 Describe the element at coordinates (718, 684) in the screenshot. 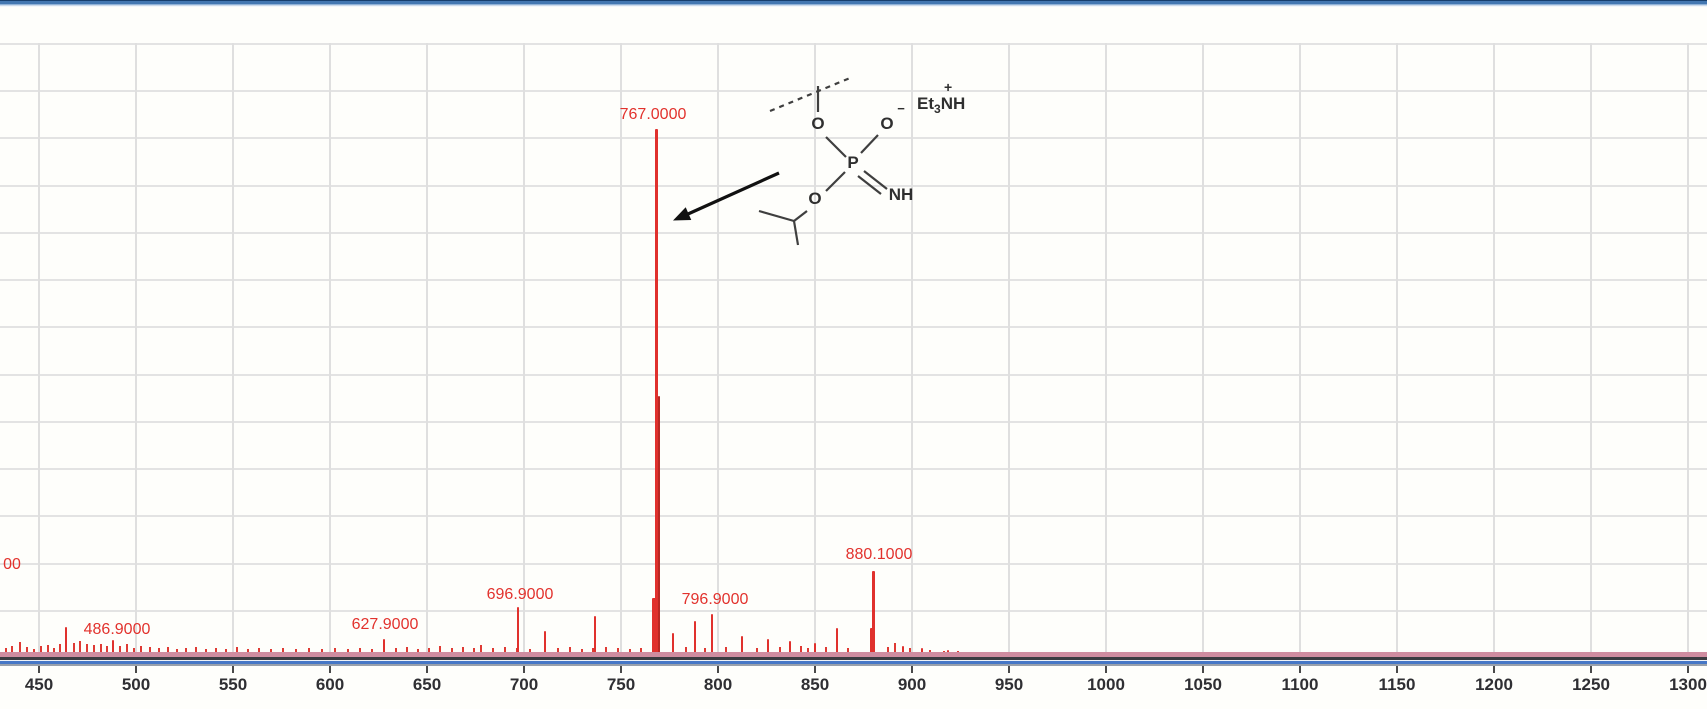

I see `x-tick-label: 800` at that location.